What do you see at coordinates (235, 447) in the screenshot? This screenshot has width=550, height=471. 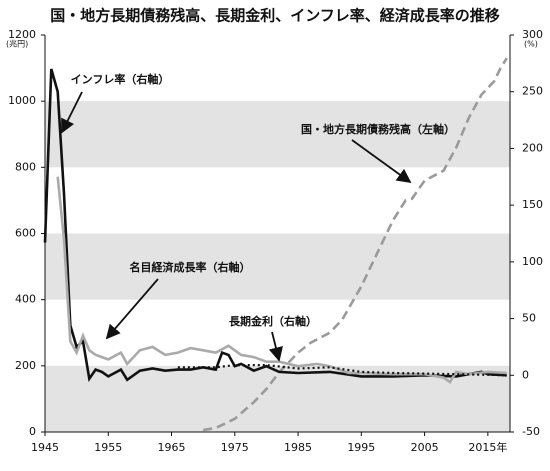 I see `x-tick-label: 1975` at bounding box center [235, 447].